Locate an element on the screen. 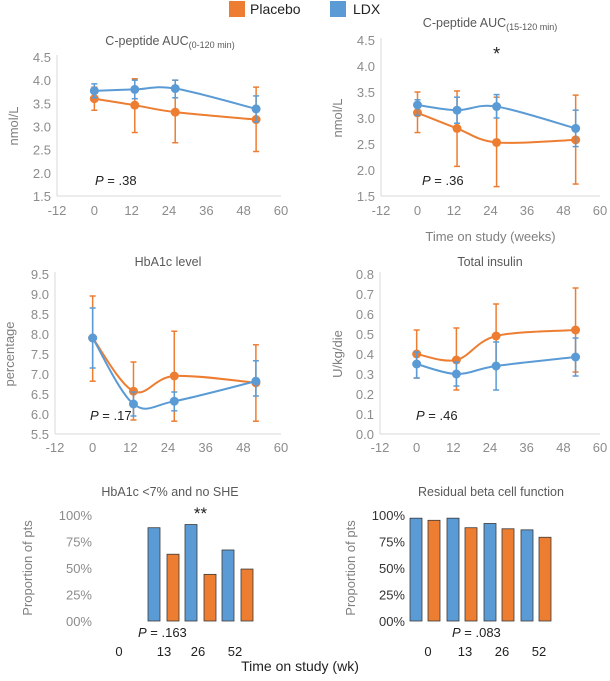  p-value-number: = .46 is located at coordinates (441, 415).